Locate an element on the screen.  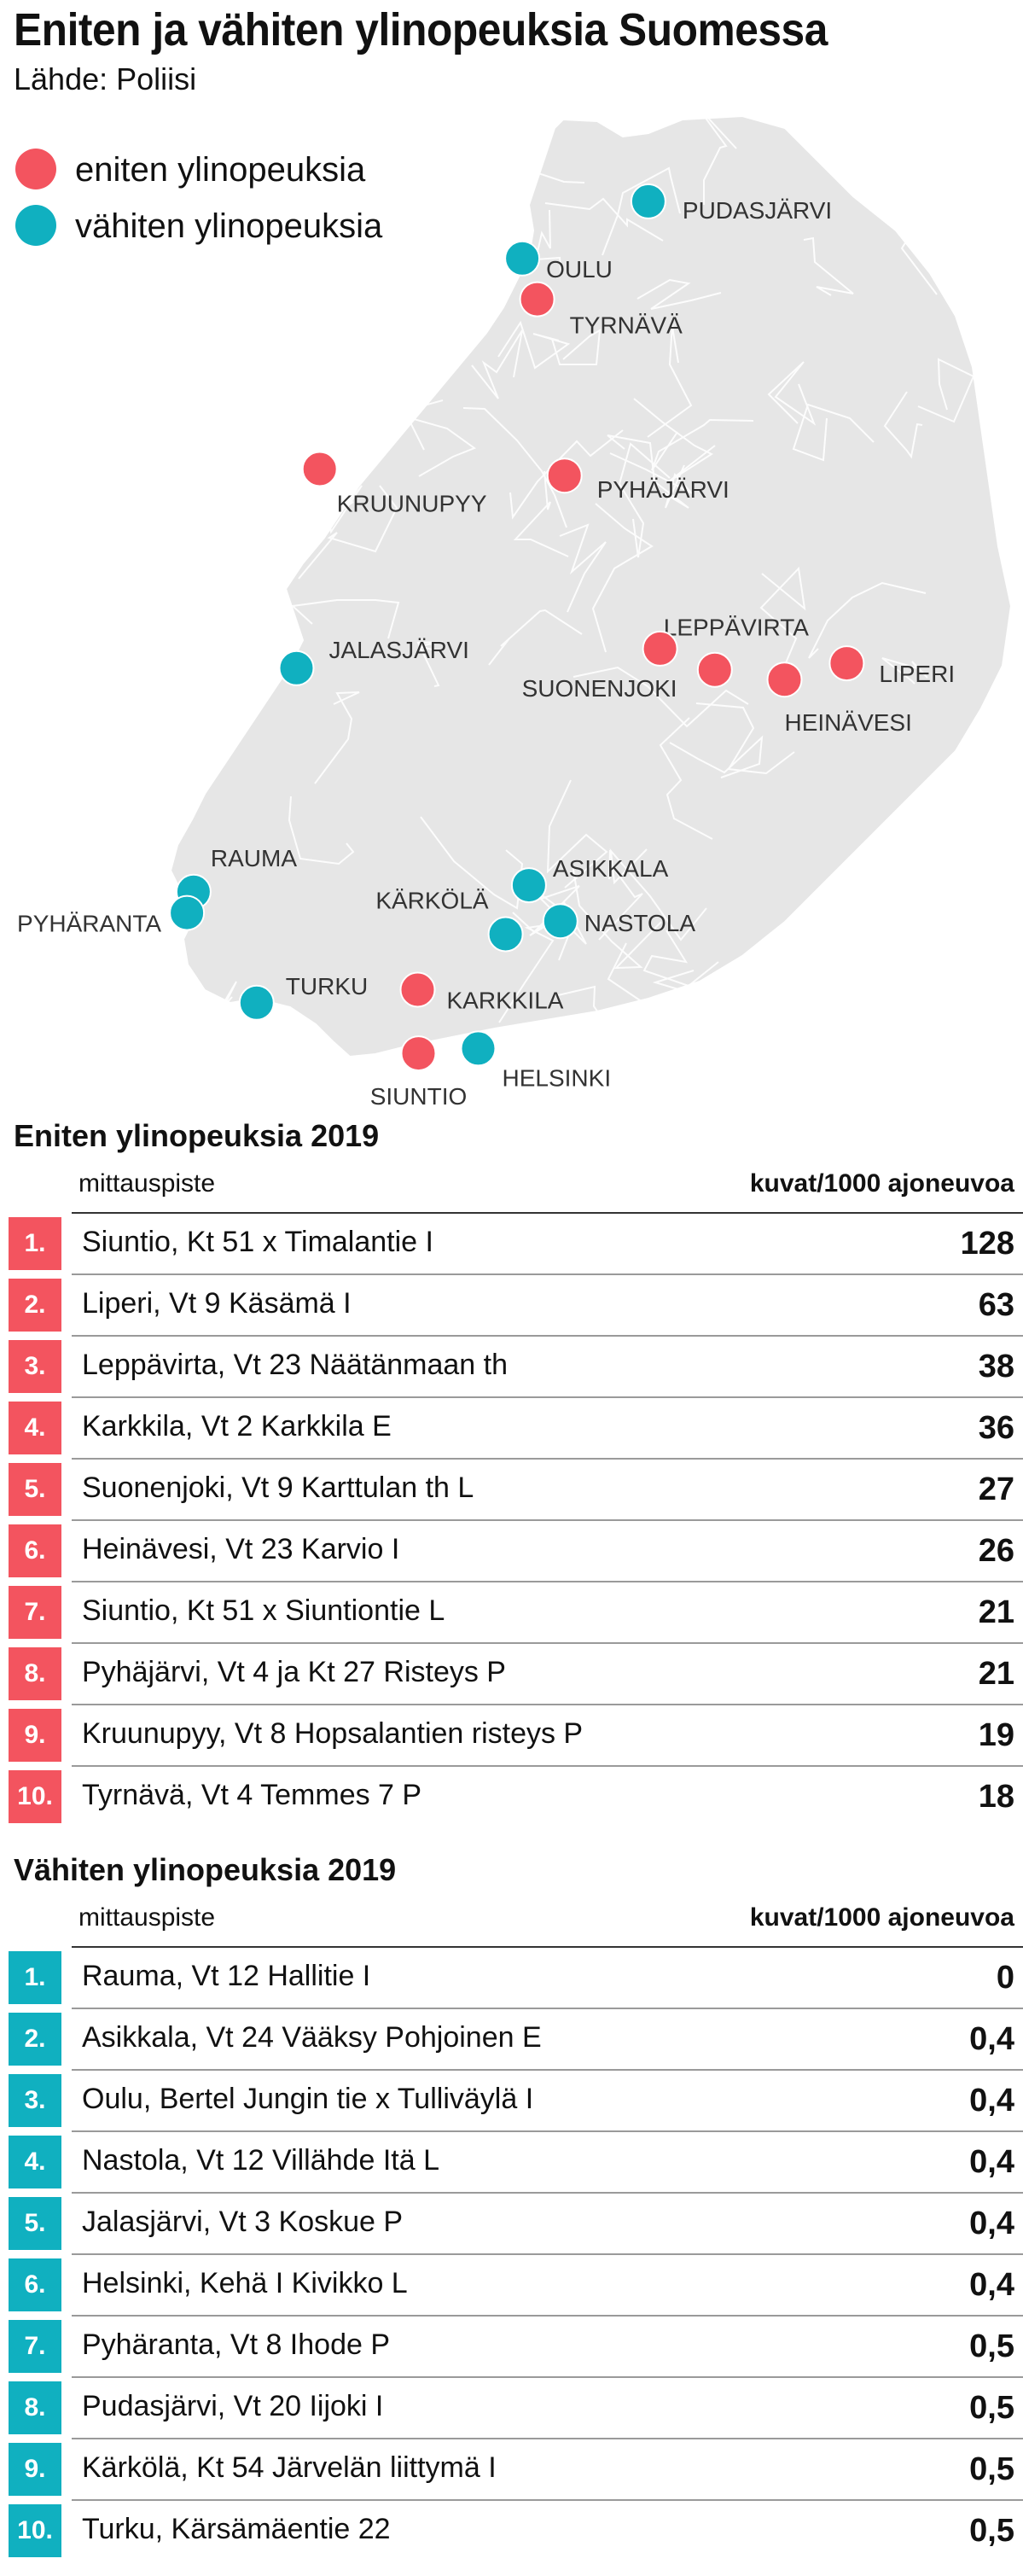
location-name: Kärkölä, Kt 54 Järvelän liittymä I is located at coordinates (289, 2467).